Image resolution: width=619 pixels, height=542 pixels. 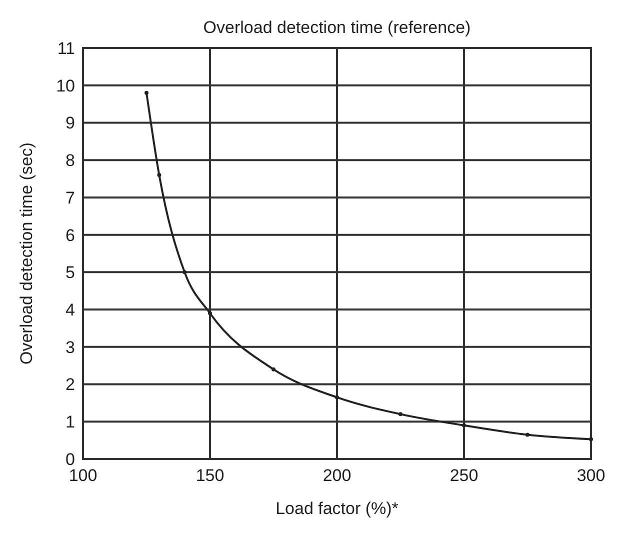 I want to click on y-tick-label: 8, so click(x=70, y=160).